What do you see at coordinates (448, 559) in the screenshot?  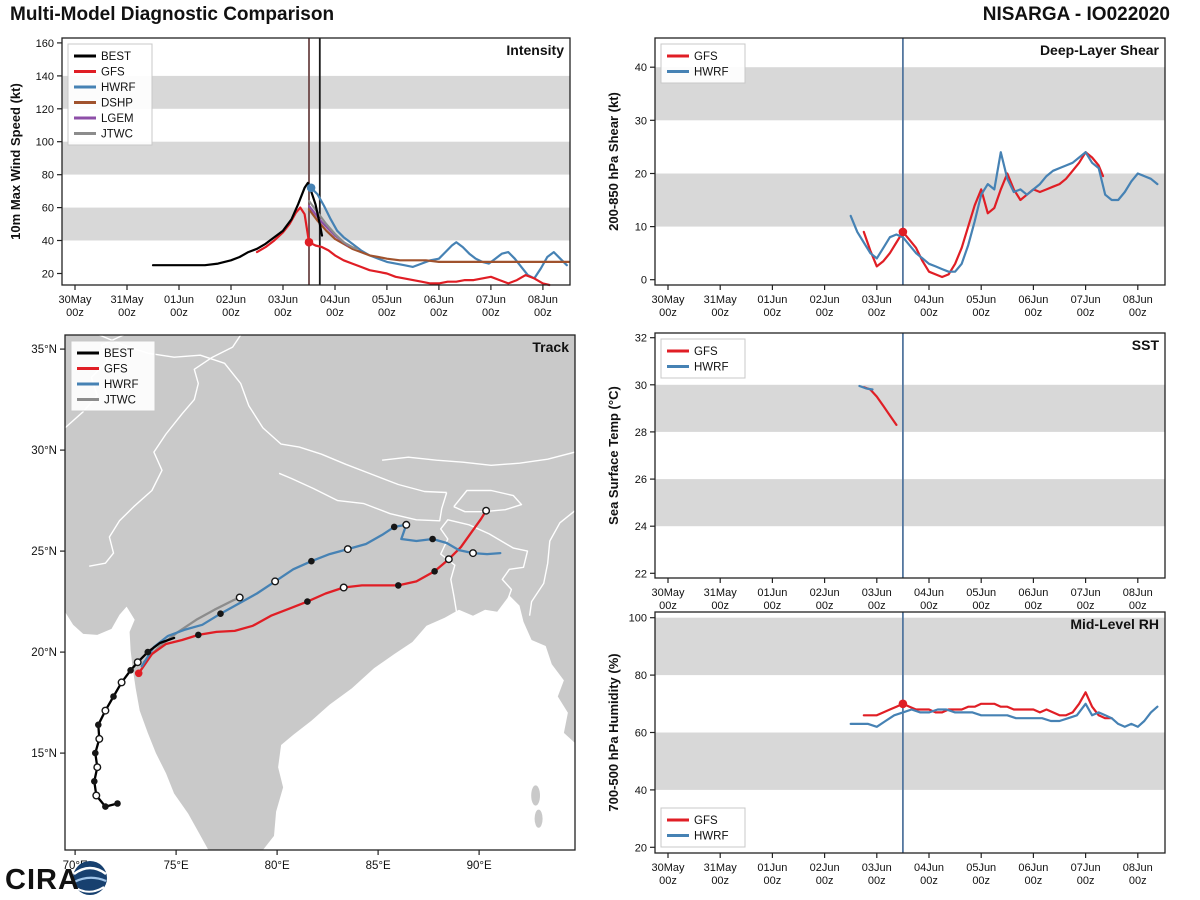 I see `track-fix-open-gfs` at bounding box center [448, 559].